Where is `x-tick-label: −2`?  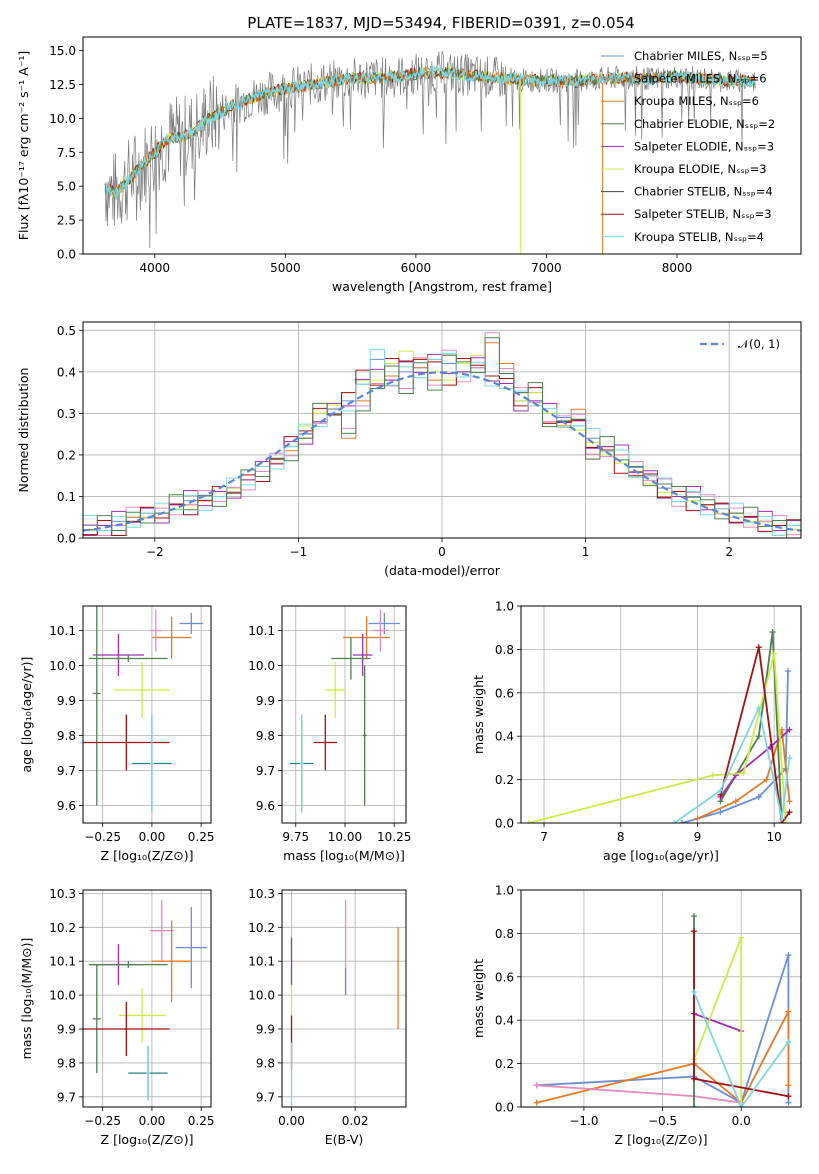 x-tick-label: −2 is located at coordinates (155, 552).